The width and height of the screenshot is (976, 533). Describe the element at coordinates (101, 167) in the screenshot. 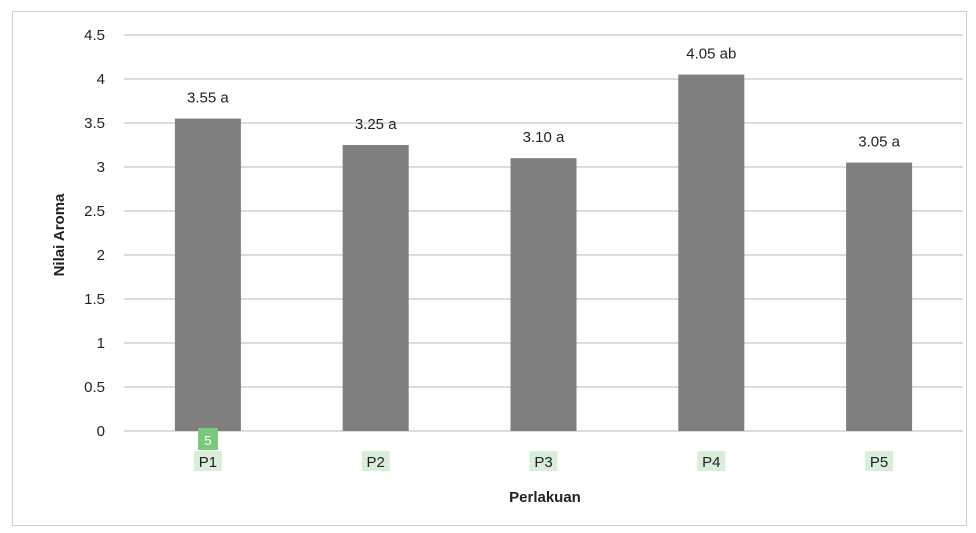

I see `y-tick-label: 3` at that location.